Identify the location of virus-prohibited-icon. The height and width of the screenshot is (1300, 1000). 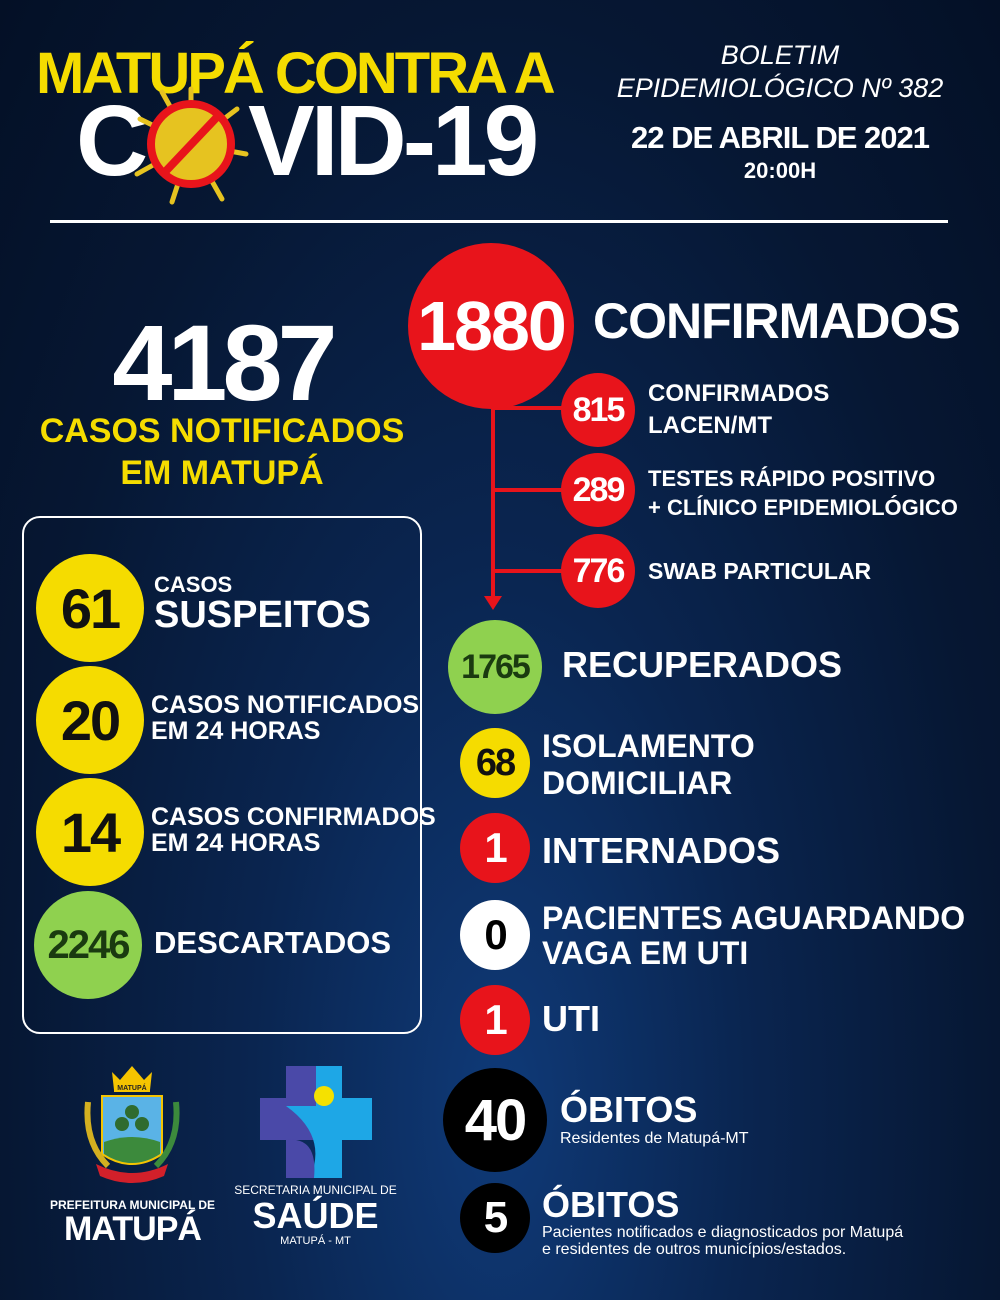
(191, 145).